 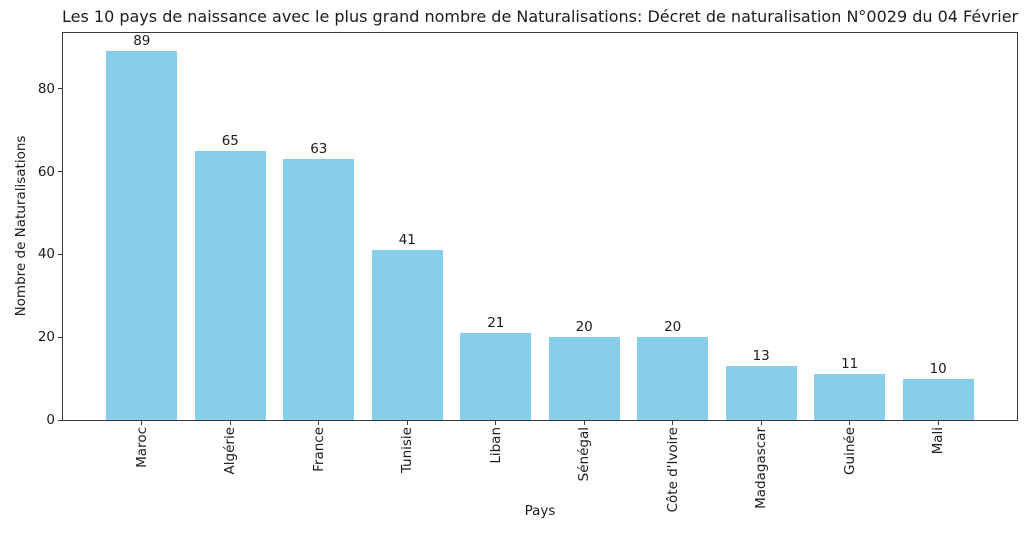 What do you see at coordinates (319, 149) in the screenshot?
I see `bar-value-label: 63` at bounding box center [319, 149].